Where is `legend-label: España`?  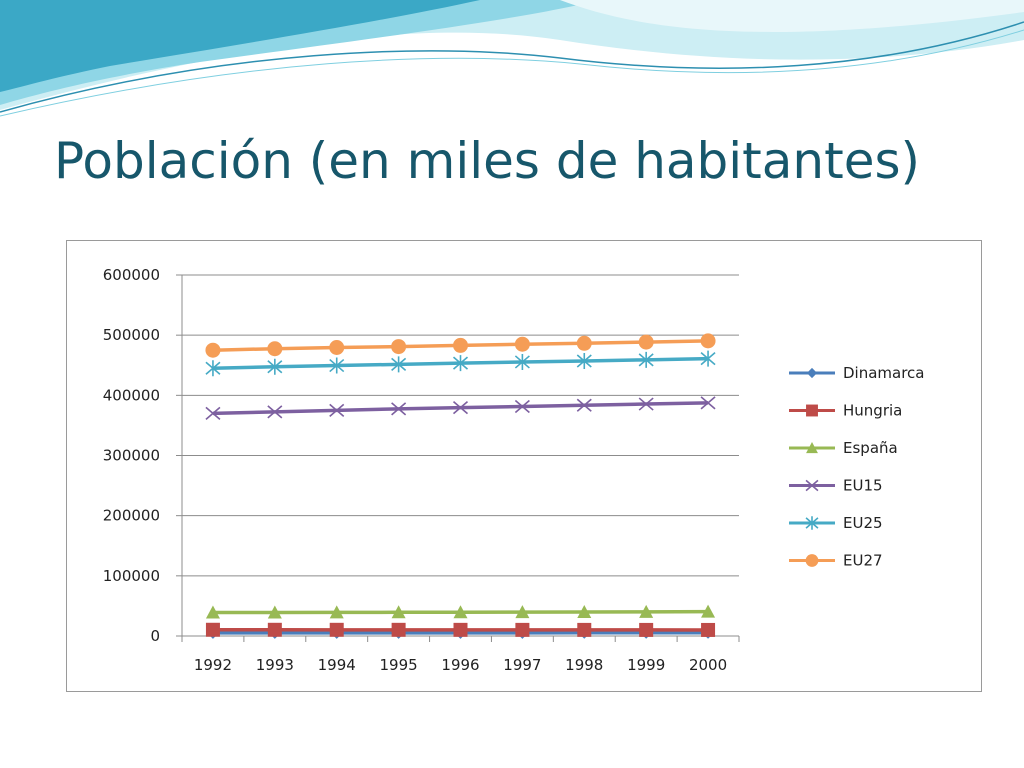 legend-label: España is located at coordinates (870, 448).